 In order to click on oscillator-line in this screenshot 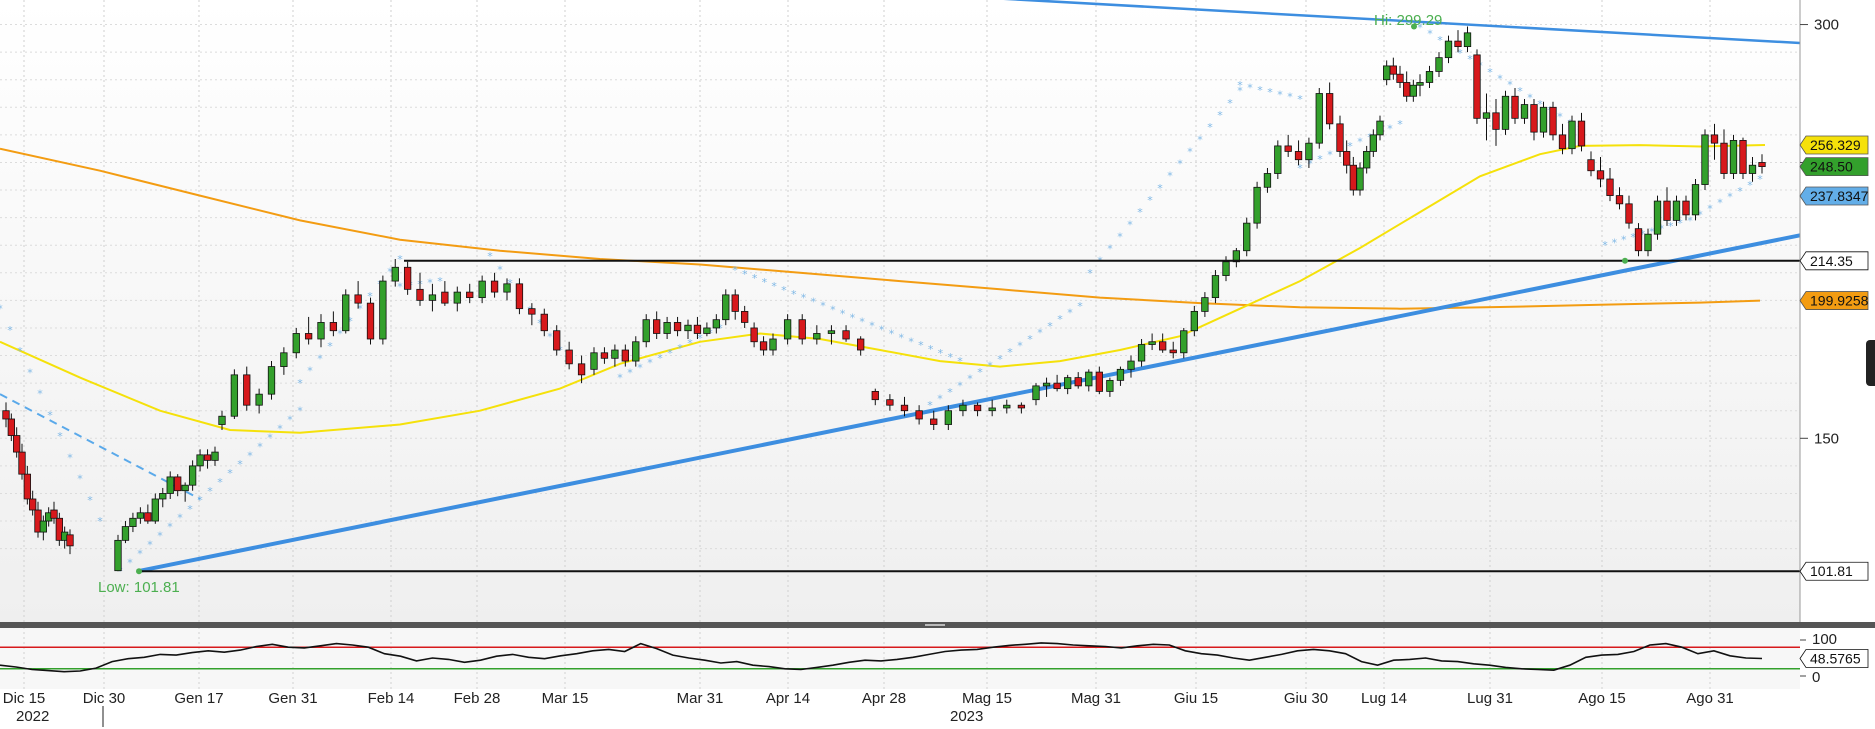, I will do `click(881, 657)`.